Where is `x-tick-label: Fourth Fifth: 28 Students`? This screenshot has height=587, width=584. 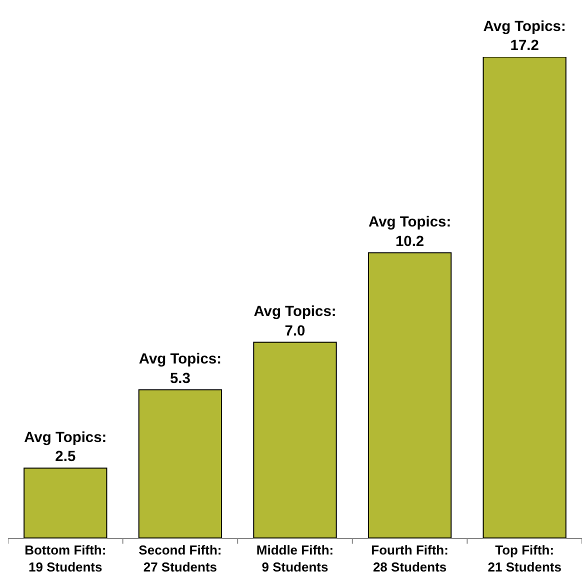
x-tick-label: Fourth Fifth: 28 Students is located at coordinates (409, 558).